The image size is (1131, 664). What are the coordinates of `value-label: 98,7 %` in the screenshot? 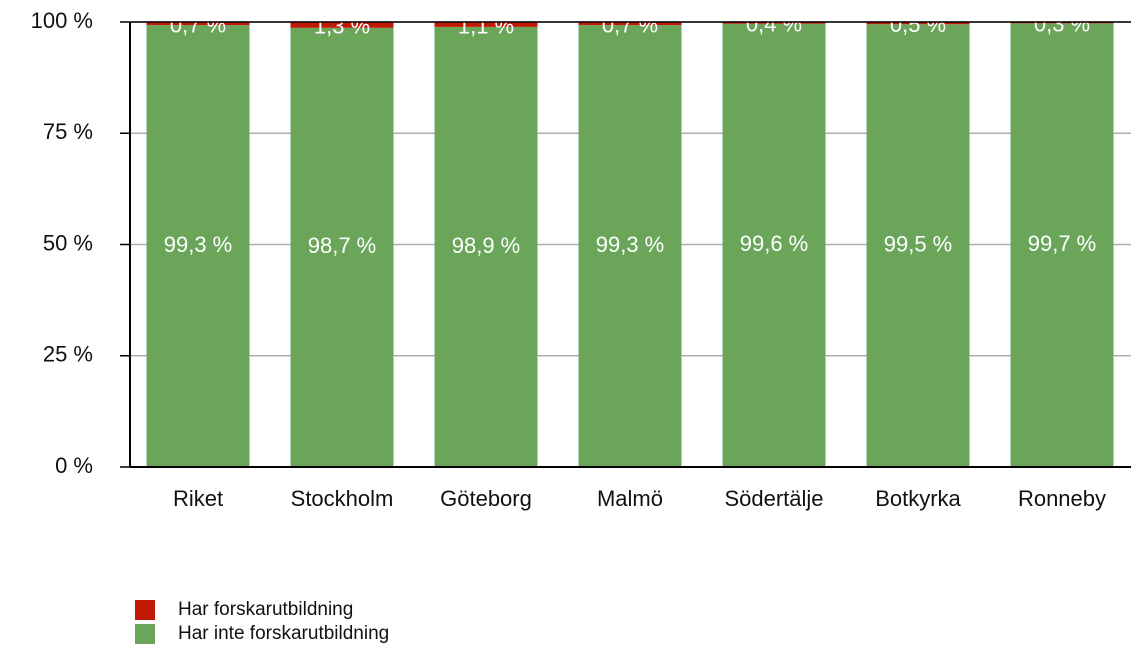 It's located at (342, 245).